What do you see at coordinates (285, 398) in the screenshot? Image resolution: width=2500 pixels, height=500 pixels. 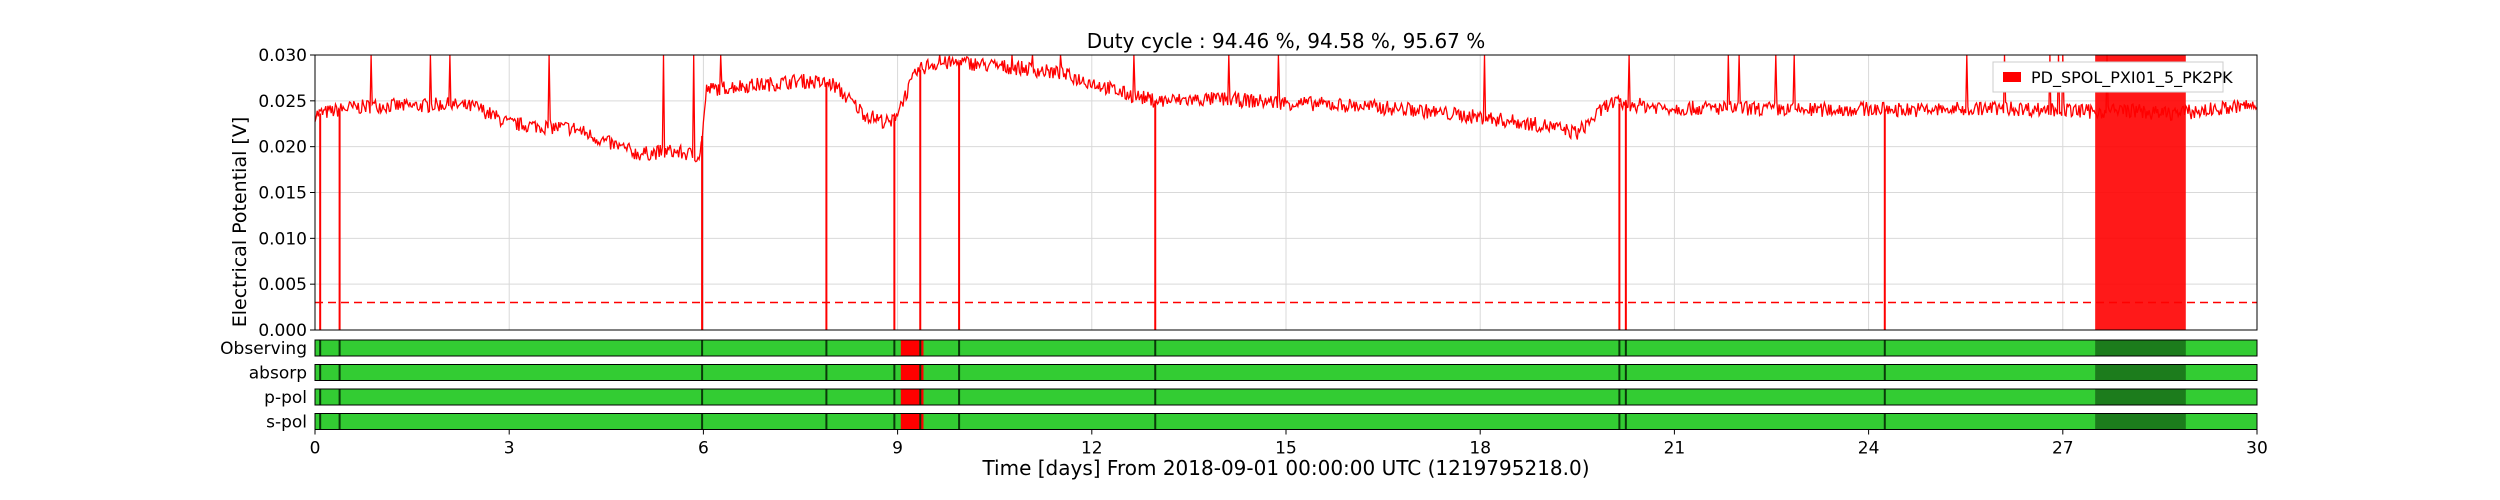 I see `state-label: p-pol` at bounding box center [285, 398].